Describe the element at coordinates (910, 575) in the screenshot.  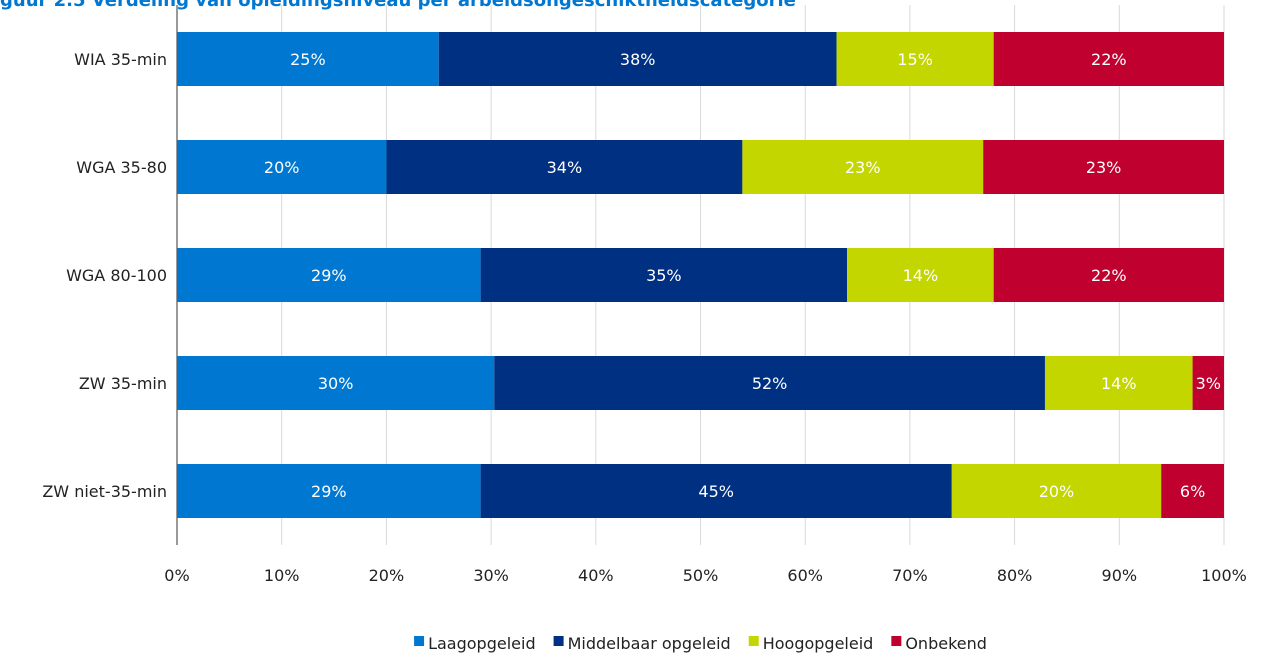
I see `x-tick-label: 70%` at that location.